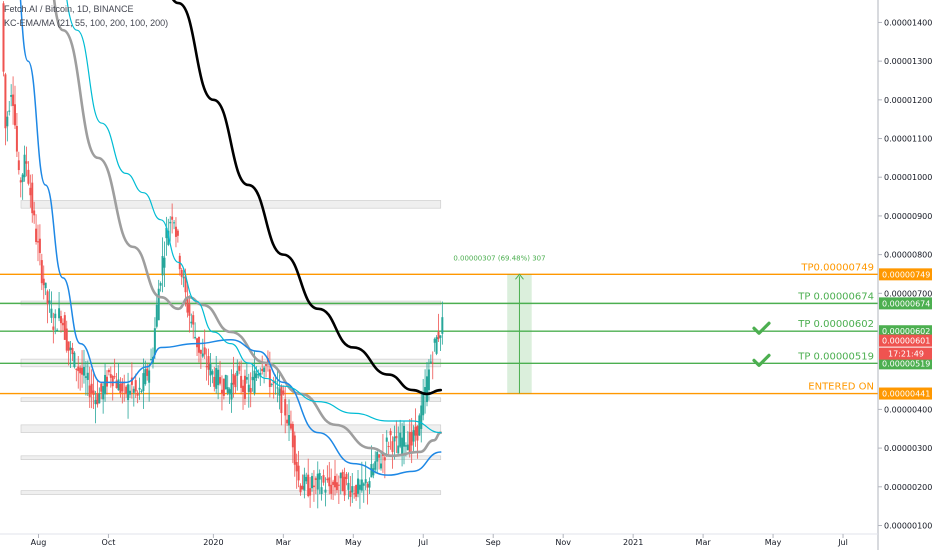 Image resolution: width=932 pixels, height=550 pixels. What do you see at coordinates (906, 341) in the screenshot?
I see `current-price-label: 0.00000601` at bounding box center [906, 341].